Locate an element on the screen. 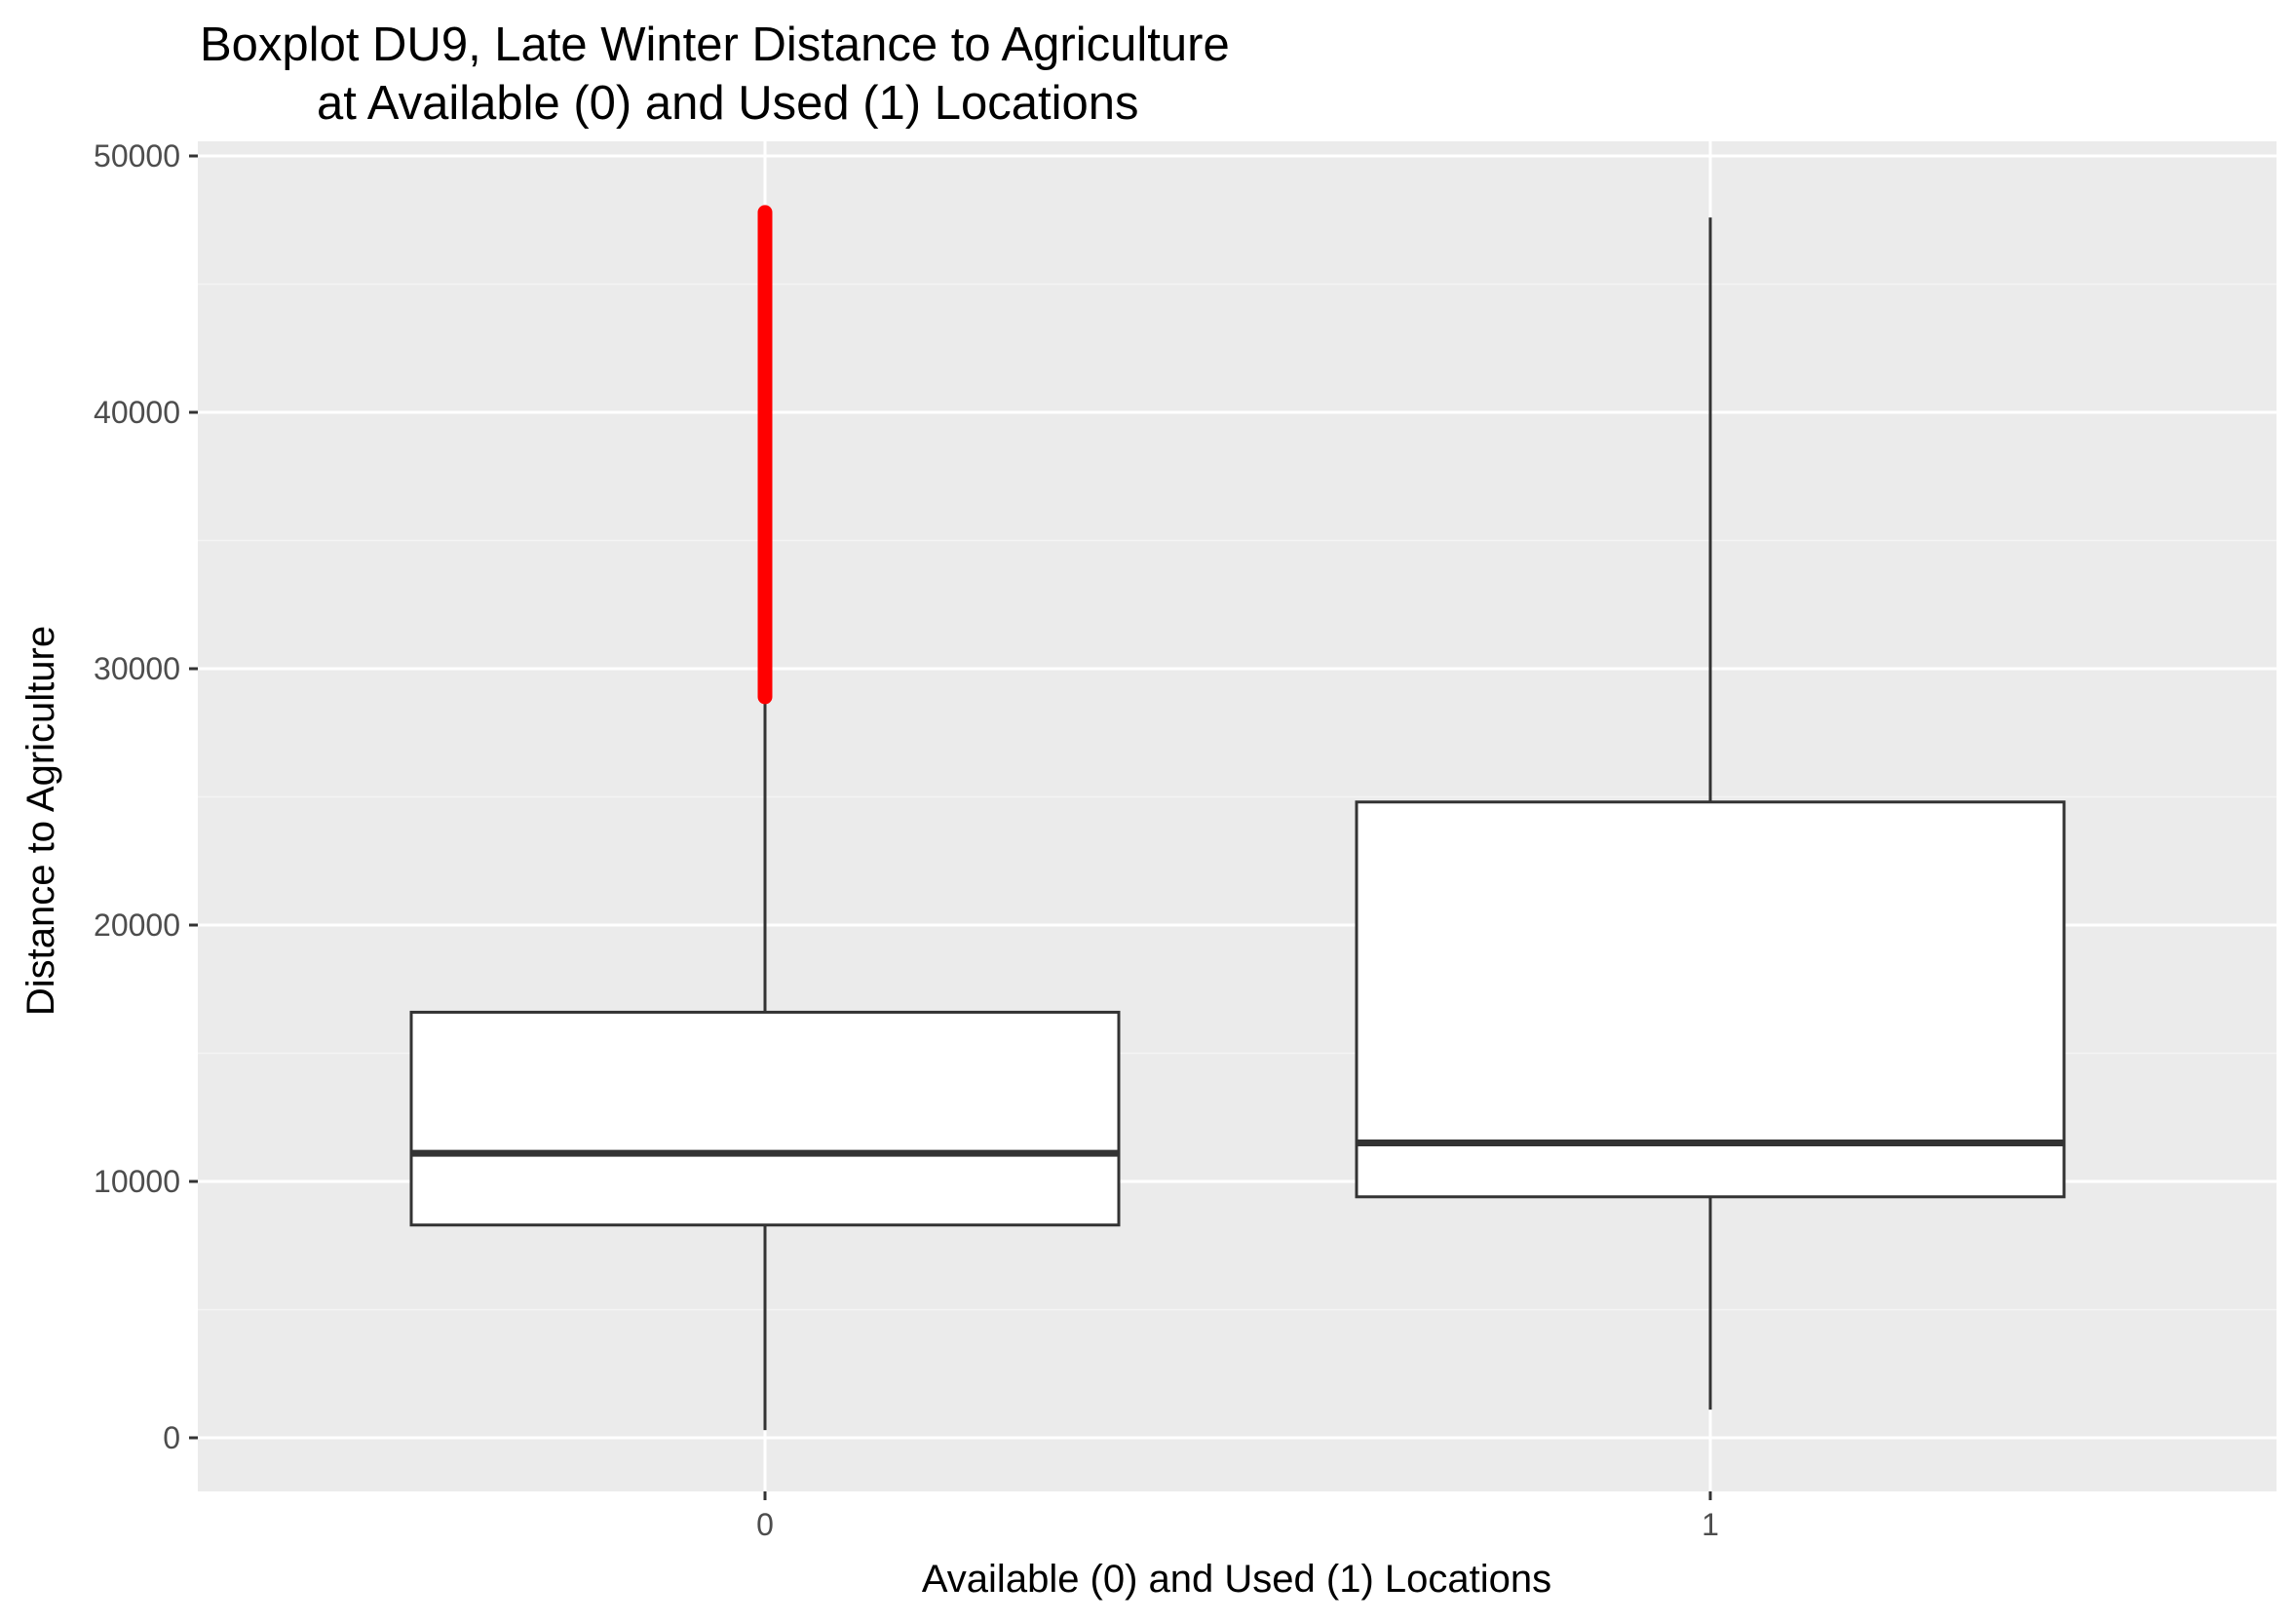  y-axis-title: Distance to Agriculture is located at coordinates (40, 821).